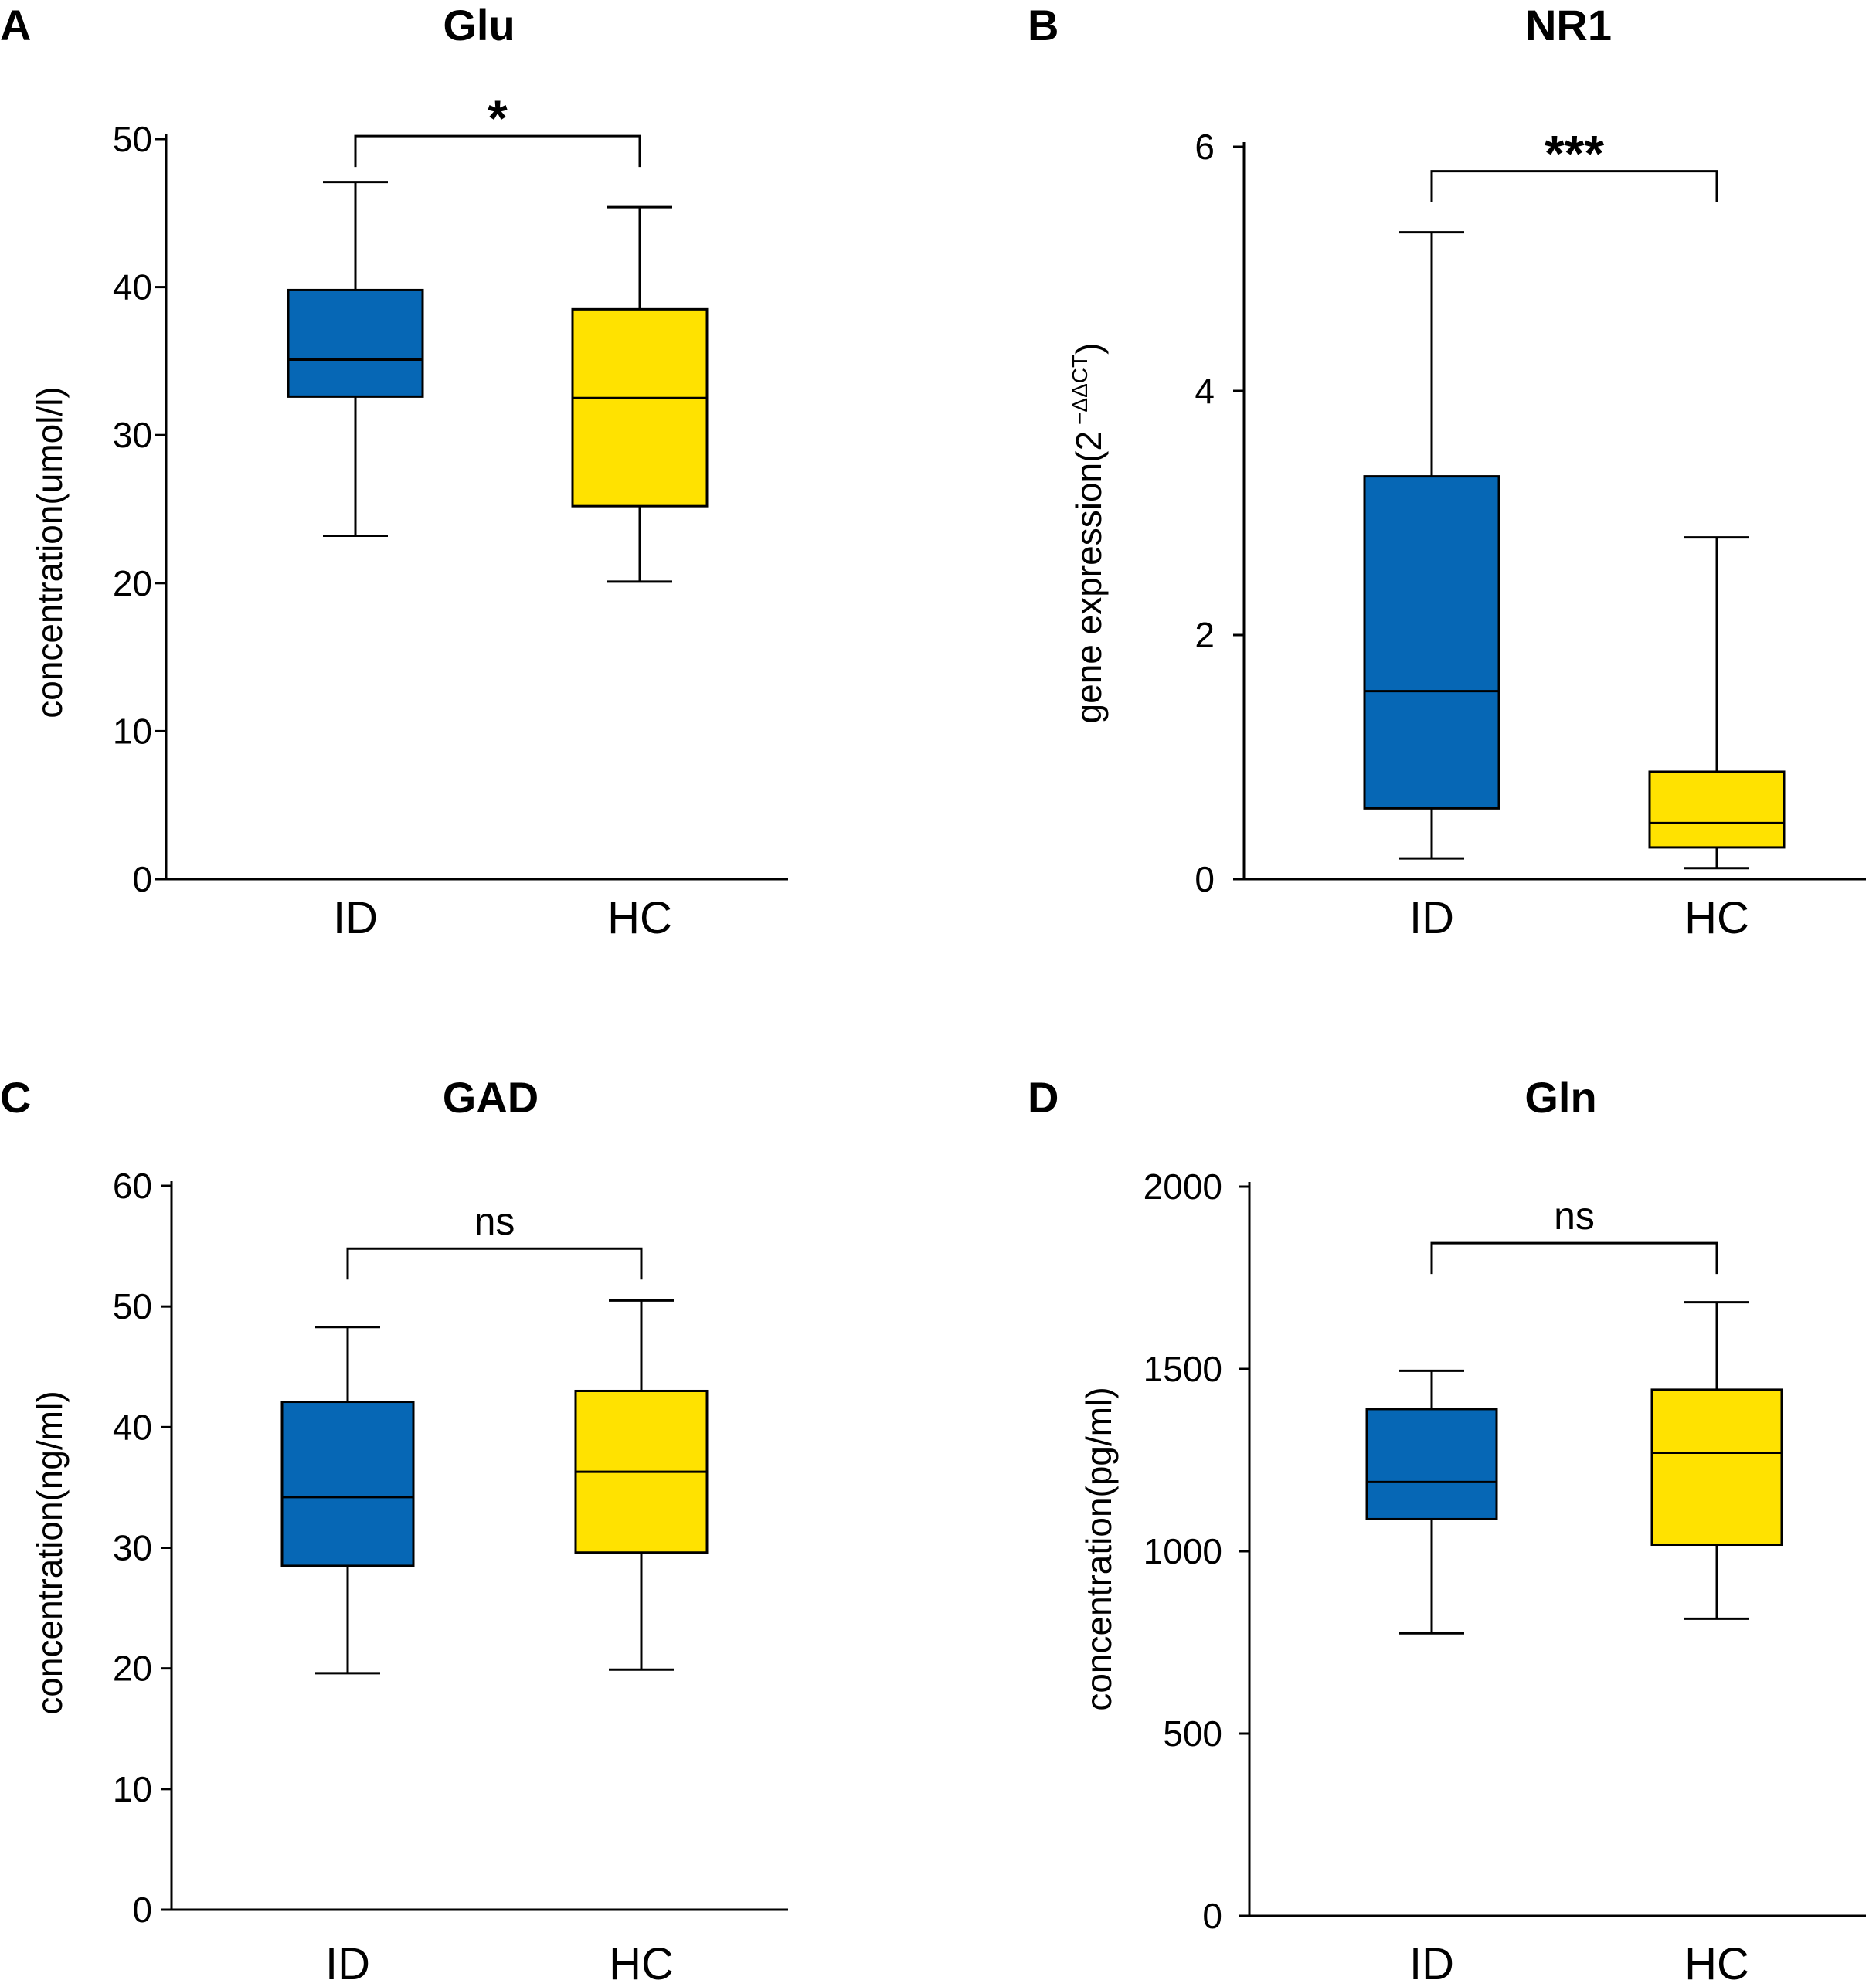  I want to click on y-axis-label: concentration(umol/l), so click(49, 552).